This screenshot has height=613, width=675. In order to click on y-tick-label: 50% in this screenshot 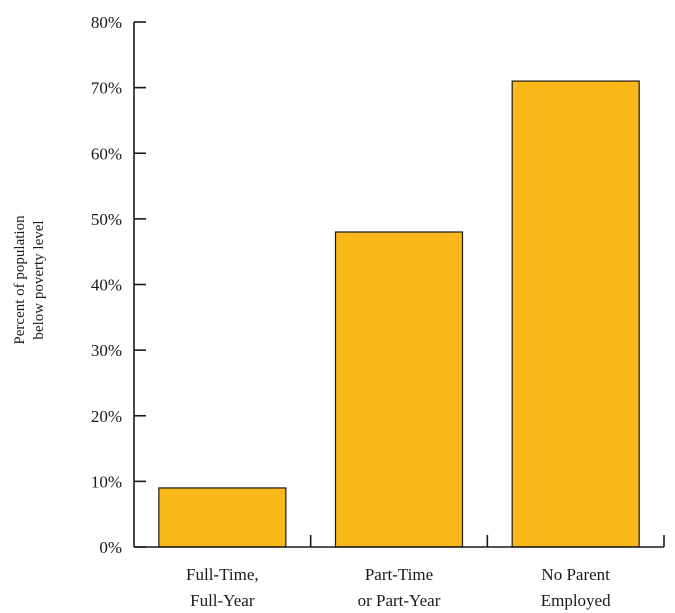, I will do `click(106, 219)`.